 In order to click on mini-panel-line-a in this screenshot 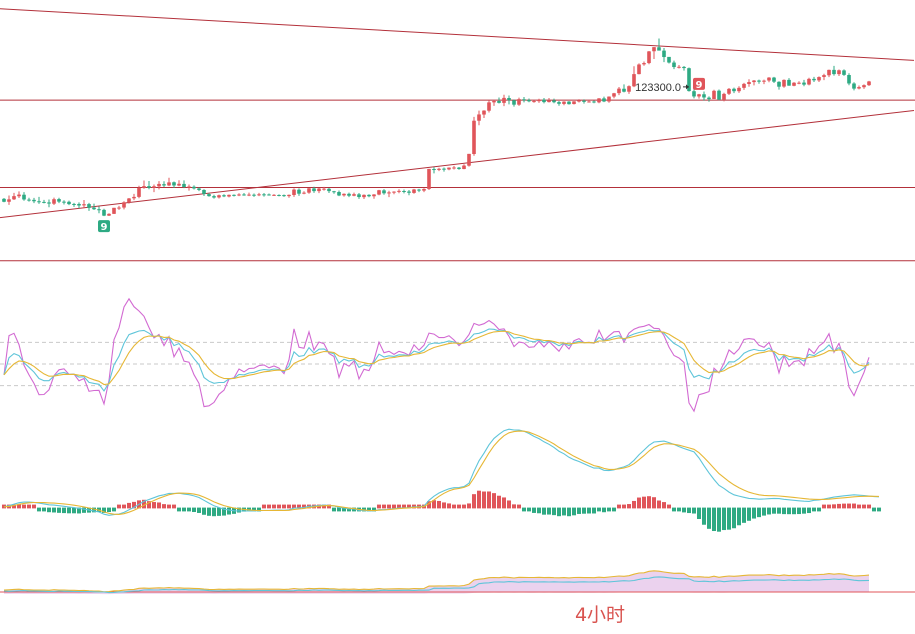, I will do `click(436, 581)`.